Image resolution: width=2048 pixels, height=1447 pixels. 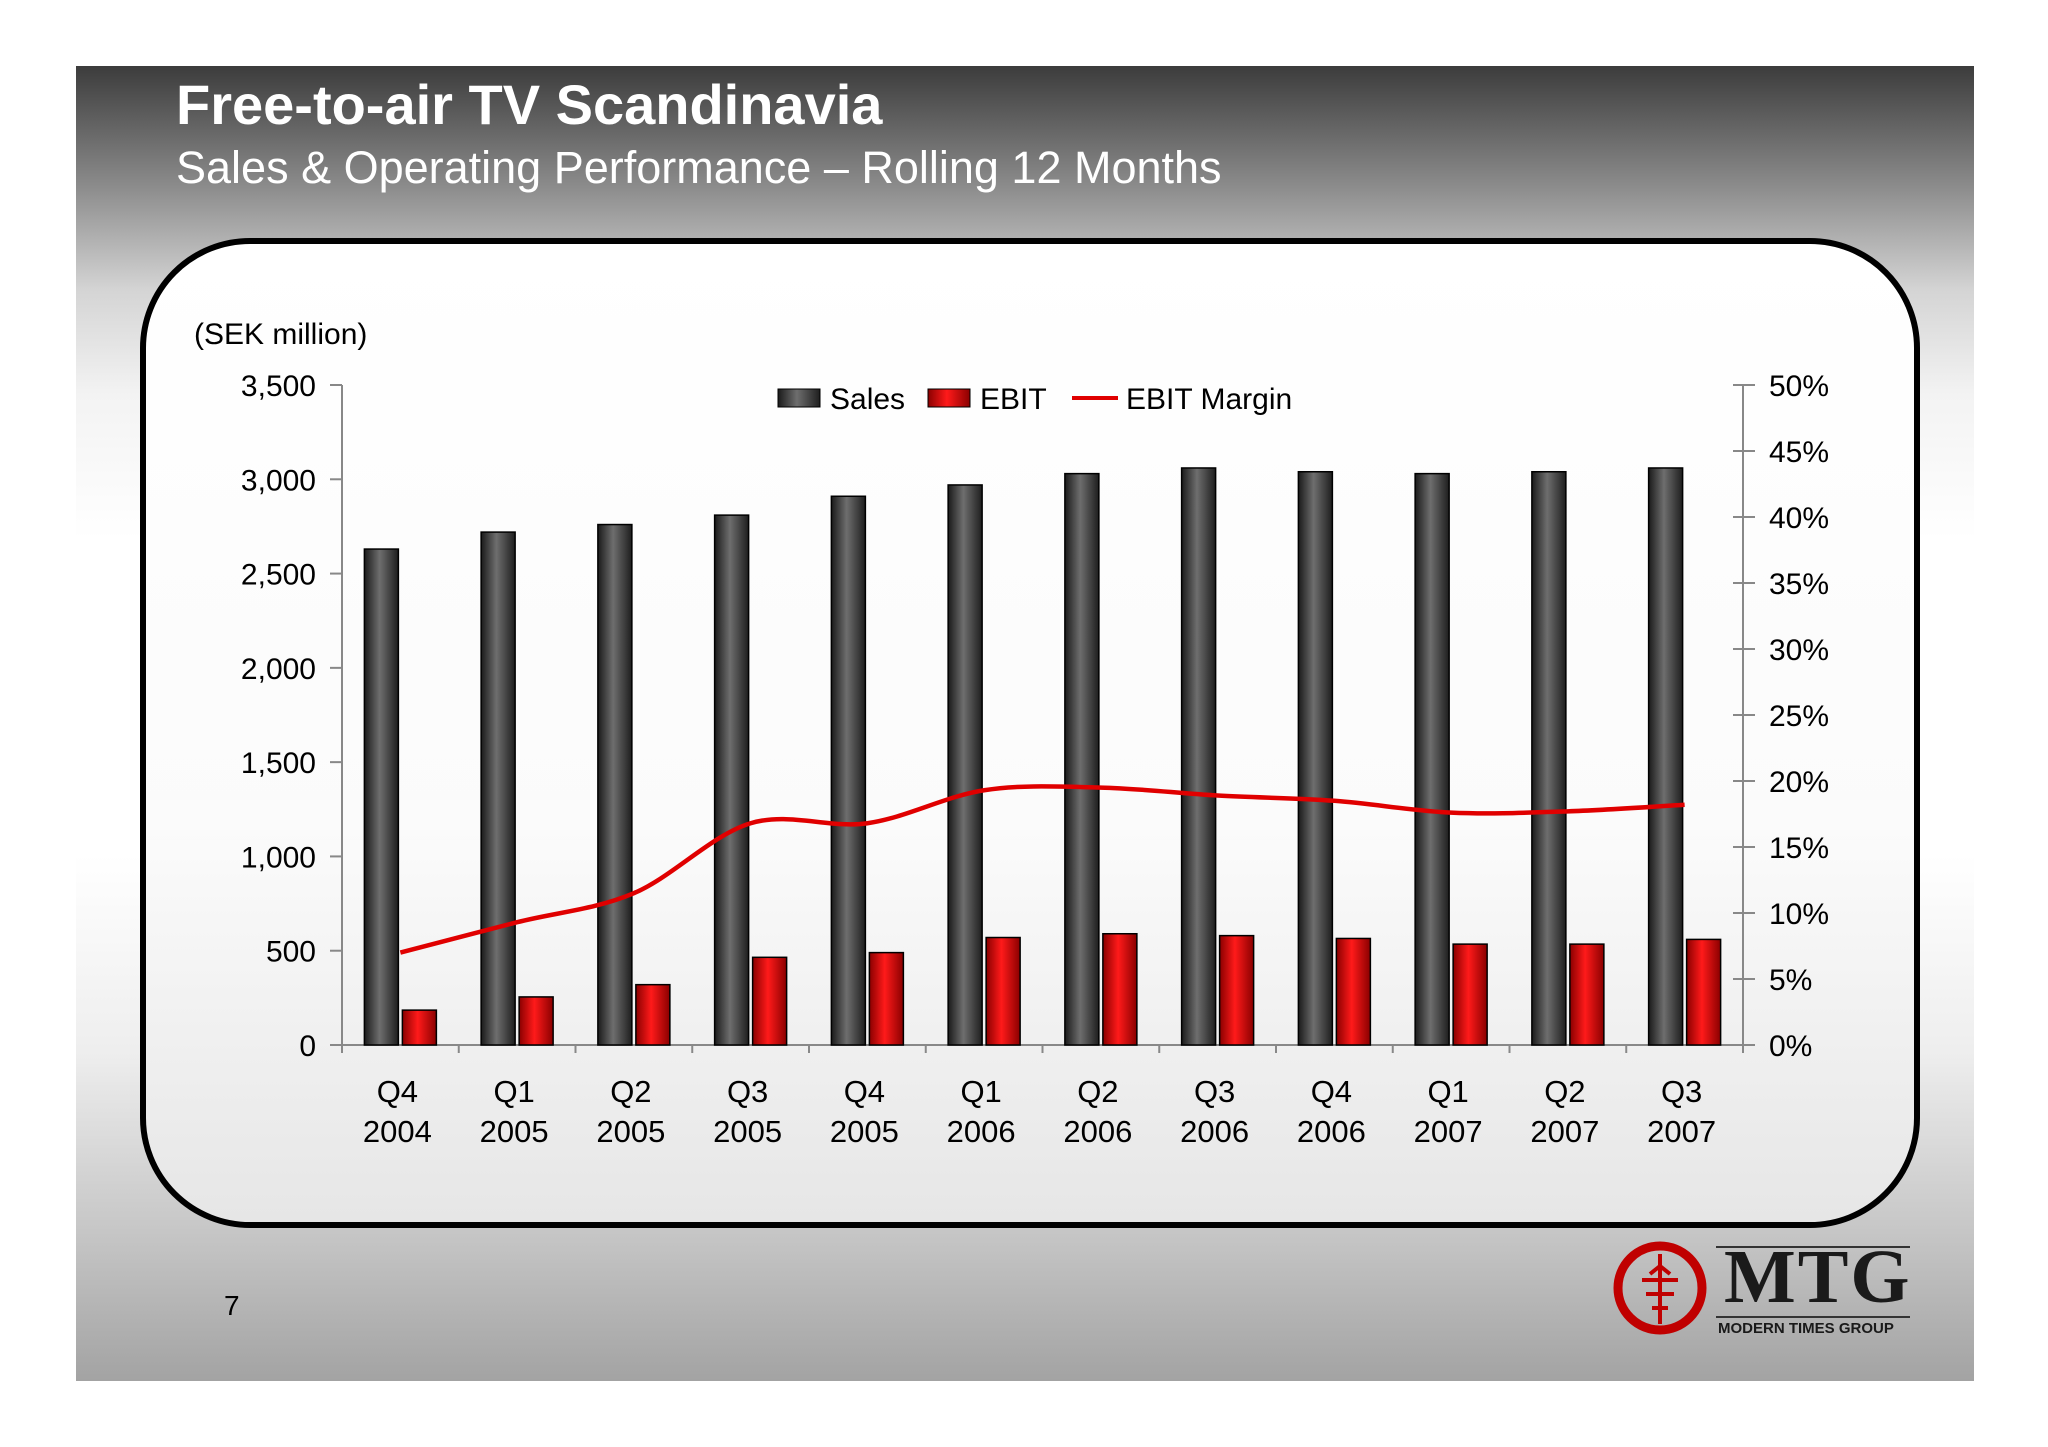 I want to click on right-axis-tick-label: 5%, so click(x=1790, y=980).